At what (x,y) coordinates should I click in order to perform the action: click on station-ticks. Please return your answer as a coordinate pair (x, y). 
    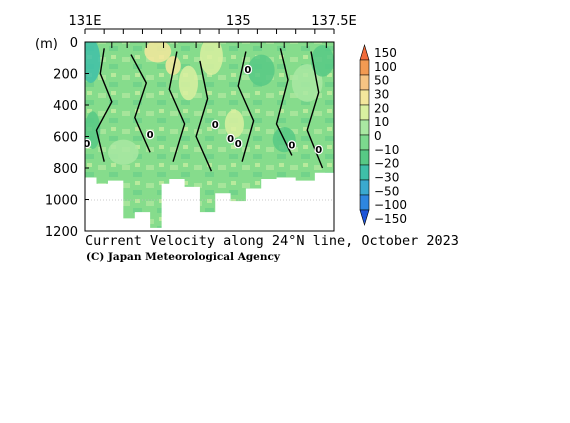
    Looking at the image, I should click on (205, 45).